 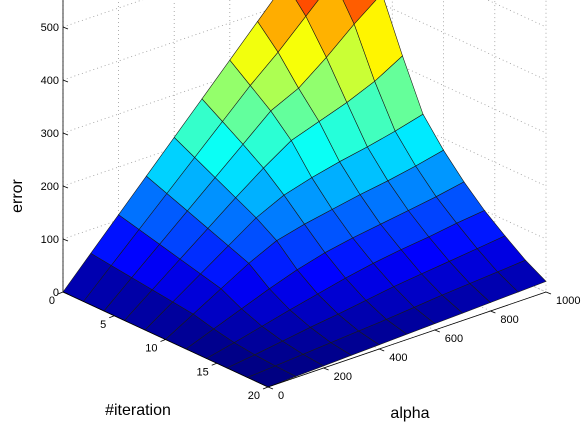 I want to click on y-axis-label: #iteration, so click(x=138, y=410).